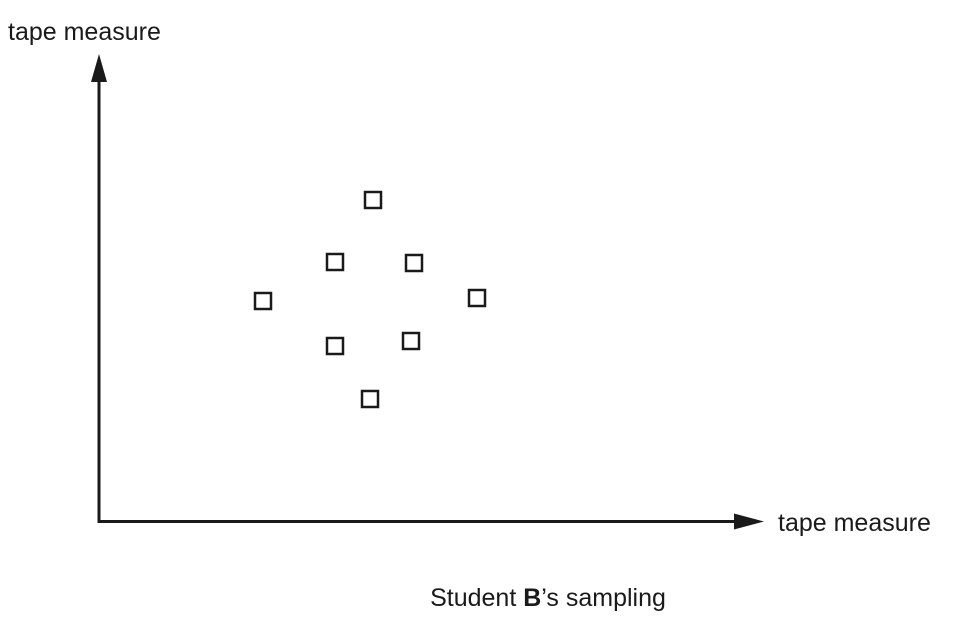  I want to click on y-axis-arrowhead, so click(99, 68).